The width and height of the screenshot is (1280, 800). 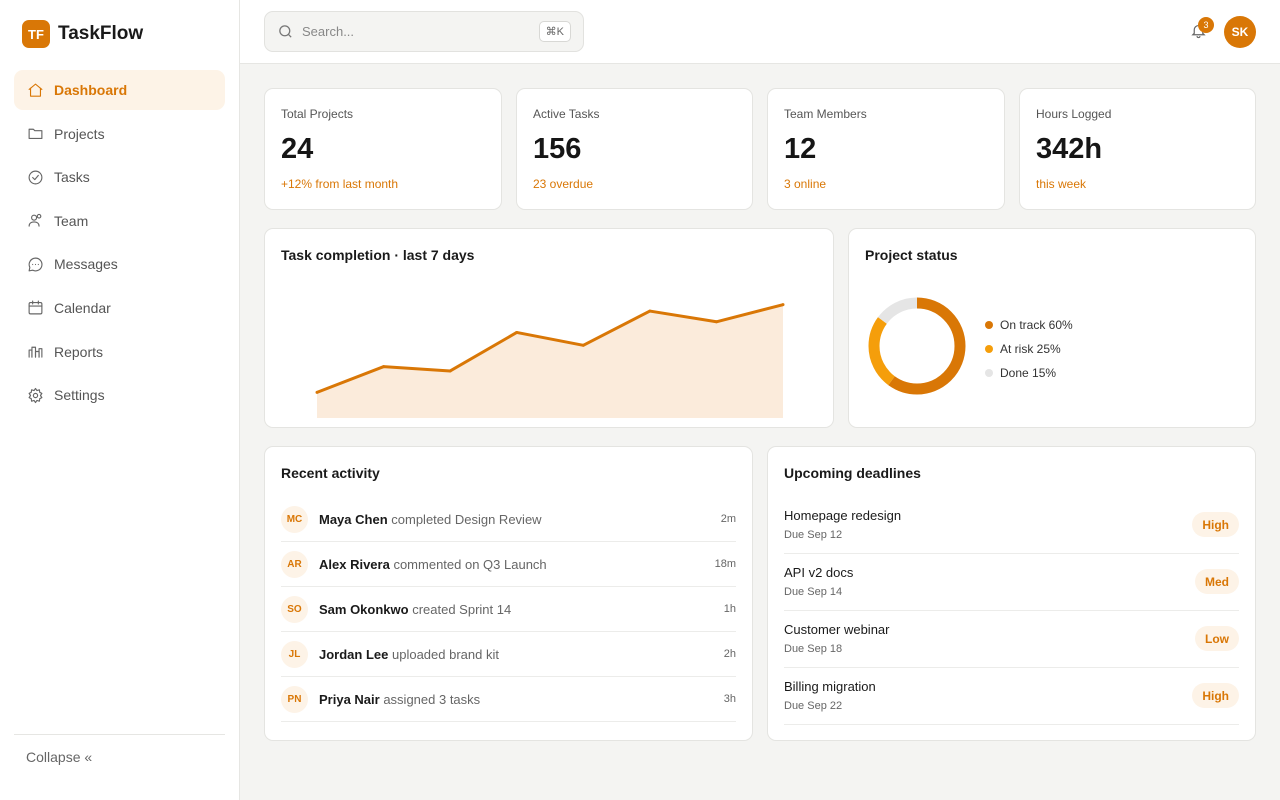 What do you see at coordinates (521, 609) in the screenshot?
I see `activity-text: Sam Okonkwo created Sprint 14` at bounding box center [521, 609].